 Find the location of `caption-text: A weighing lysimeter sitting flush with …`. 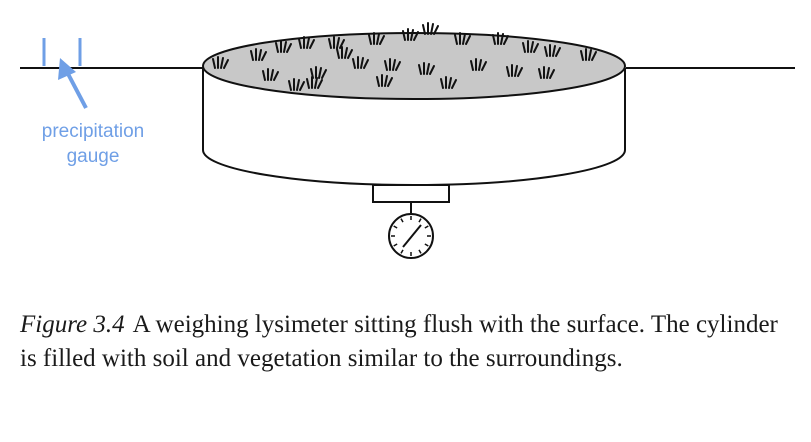

caption-text: A weighing lysimeter sitting flush with … is located at coordinates (399, 341).